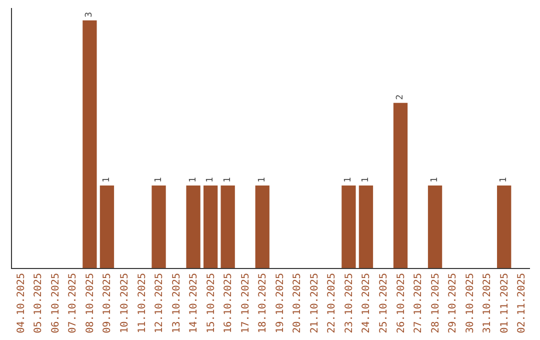 The width and height of the screenshot is (540, 340). What do you see at coordinates (488, 303) in the screenshot?
I see `x-tick-label: 31.10.2025` at bounding box center [488, 303].